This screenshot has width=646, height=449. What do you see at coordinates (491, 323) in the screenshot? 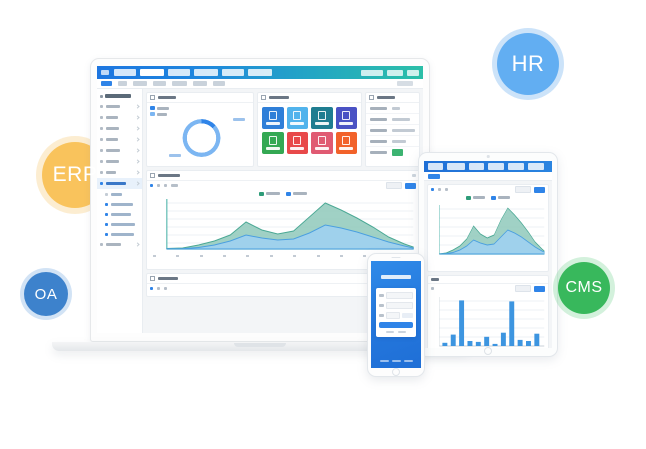
I see `tablet-bar-series` at bounding box center [491, 323].